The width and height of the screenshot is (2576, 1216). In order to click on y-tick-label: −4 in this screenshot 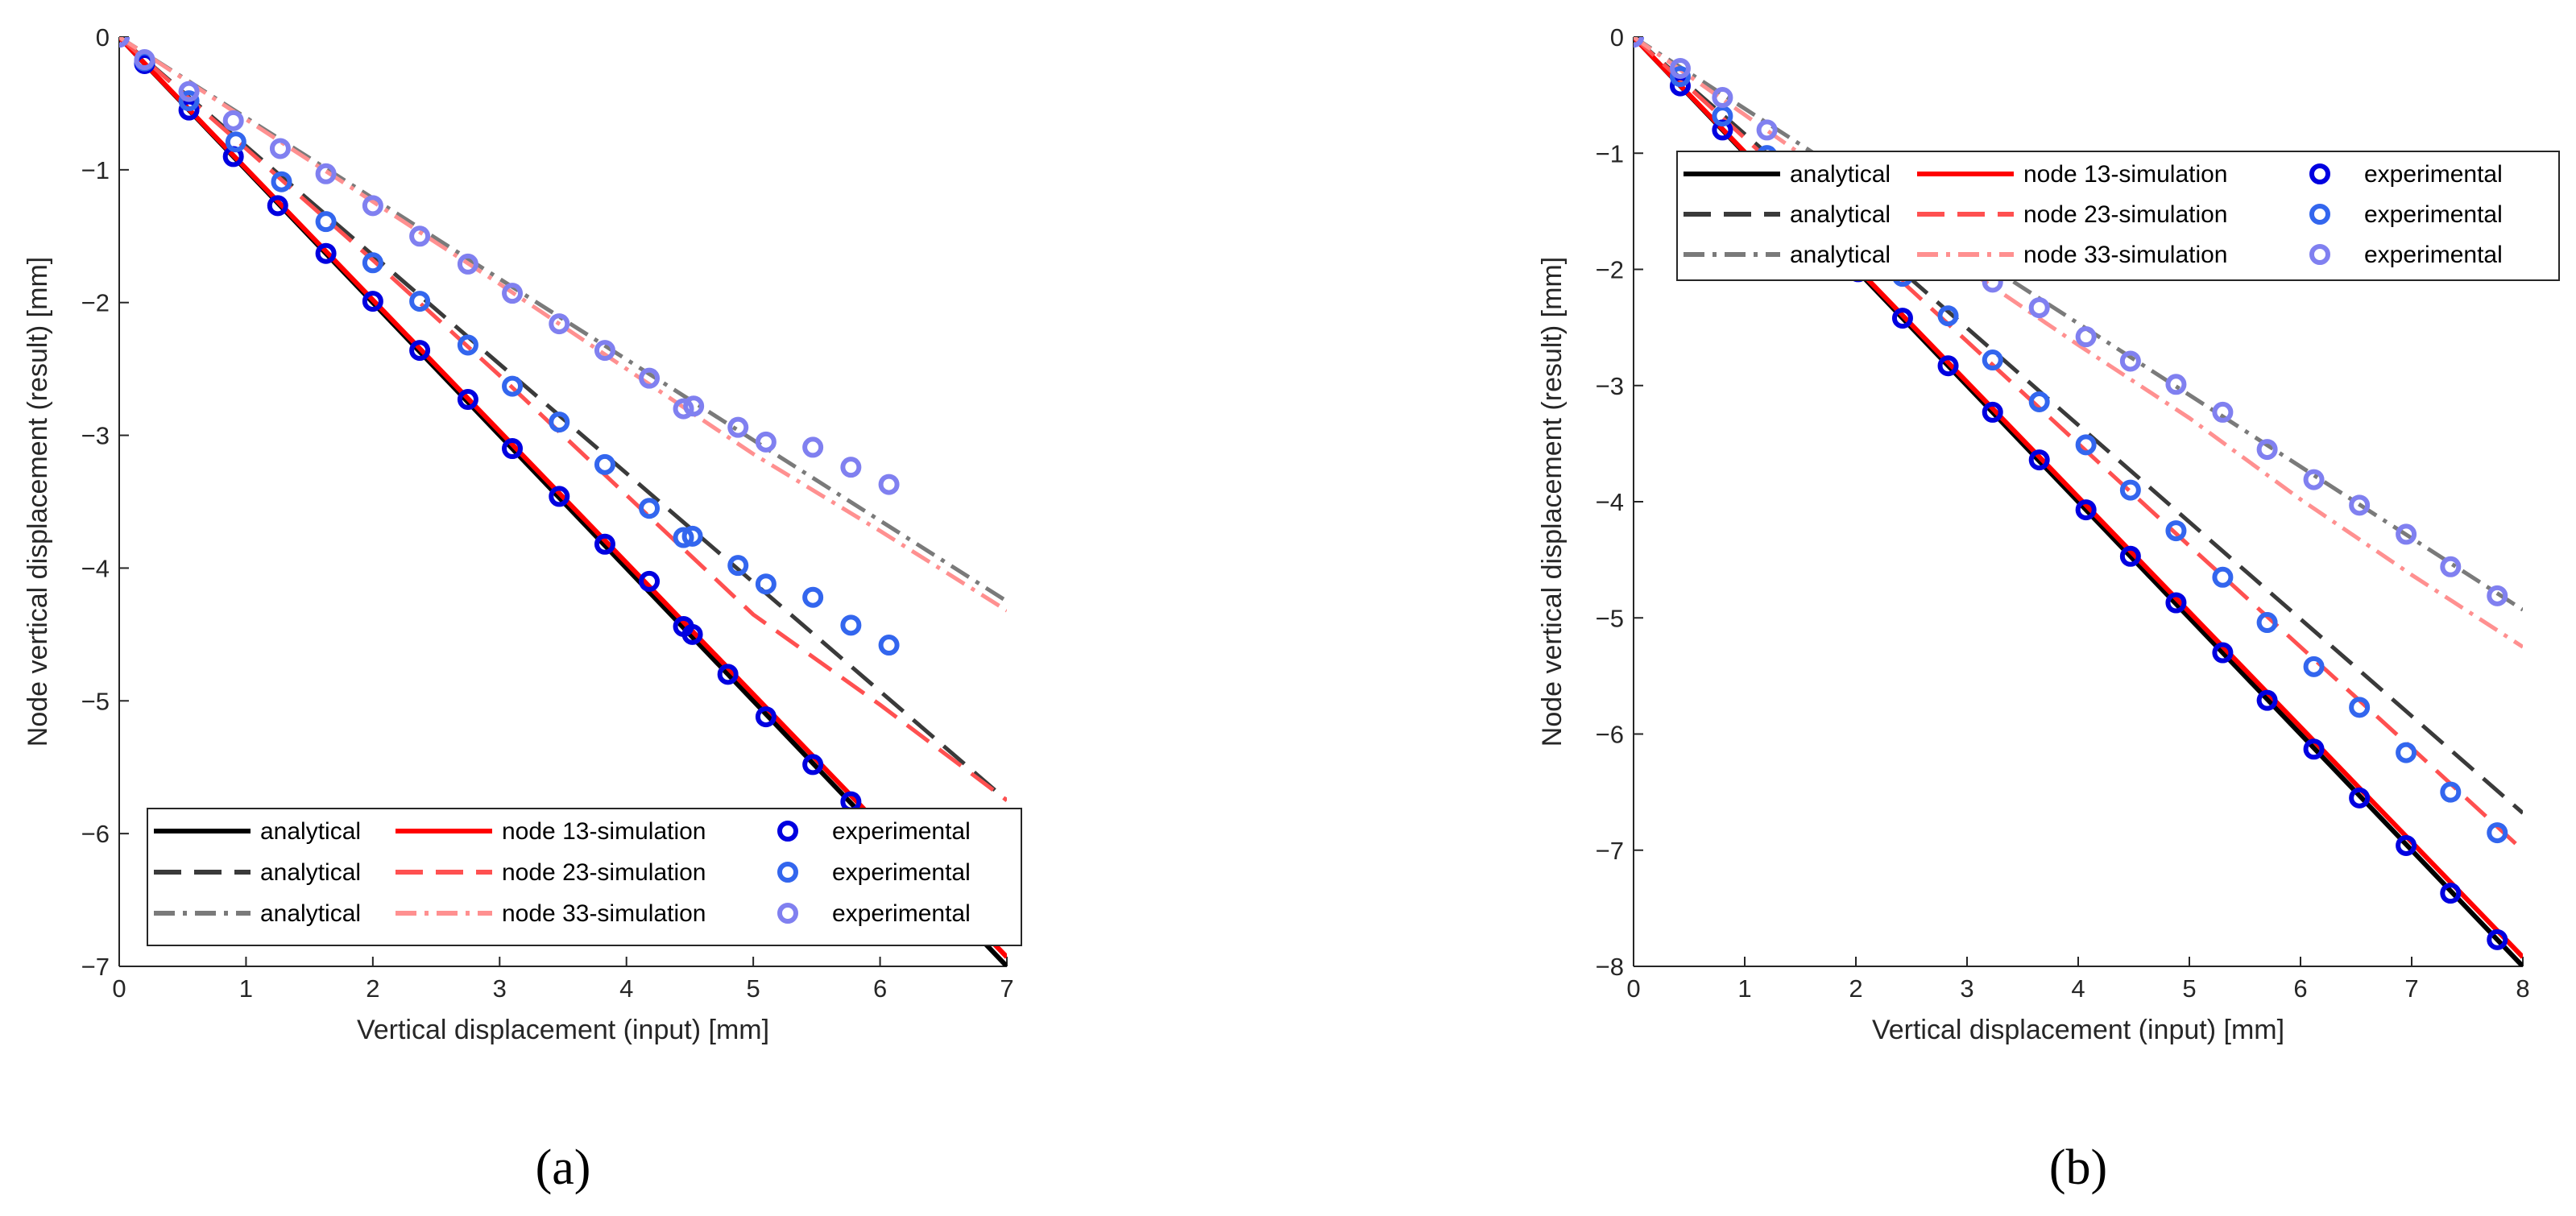, I will do `click(95, 568)`.